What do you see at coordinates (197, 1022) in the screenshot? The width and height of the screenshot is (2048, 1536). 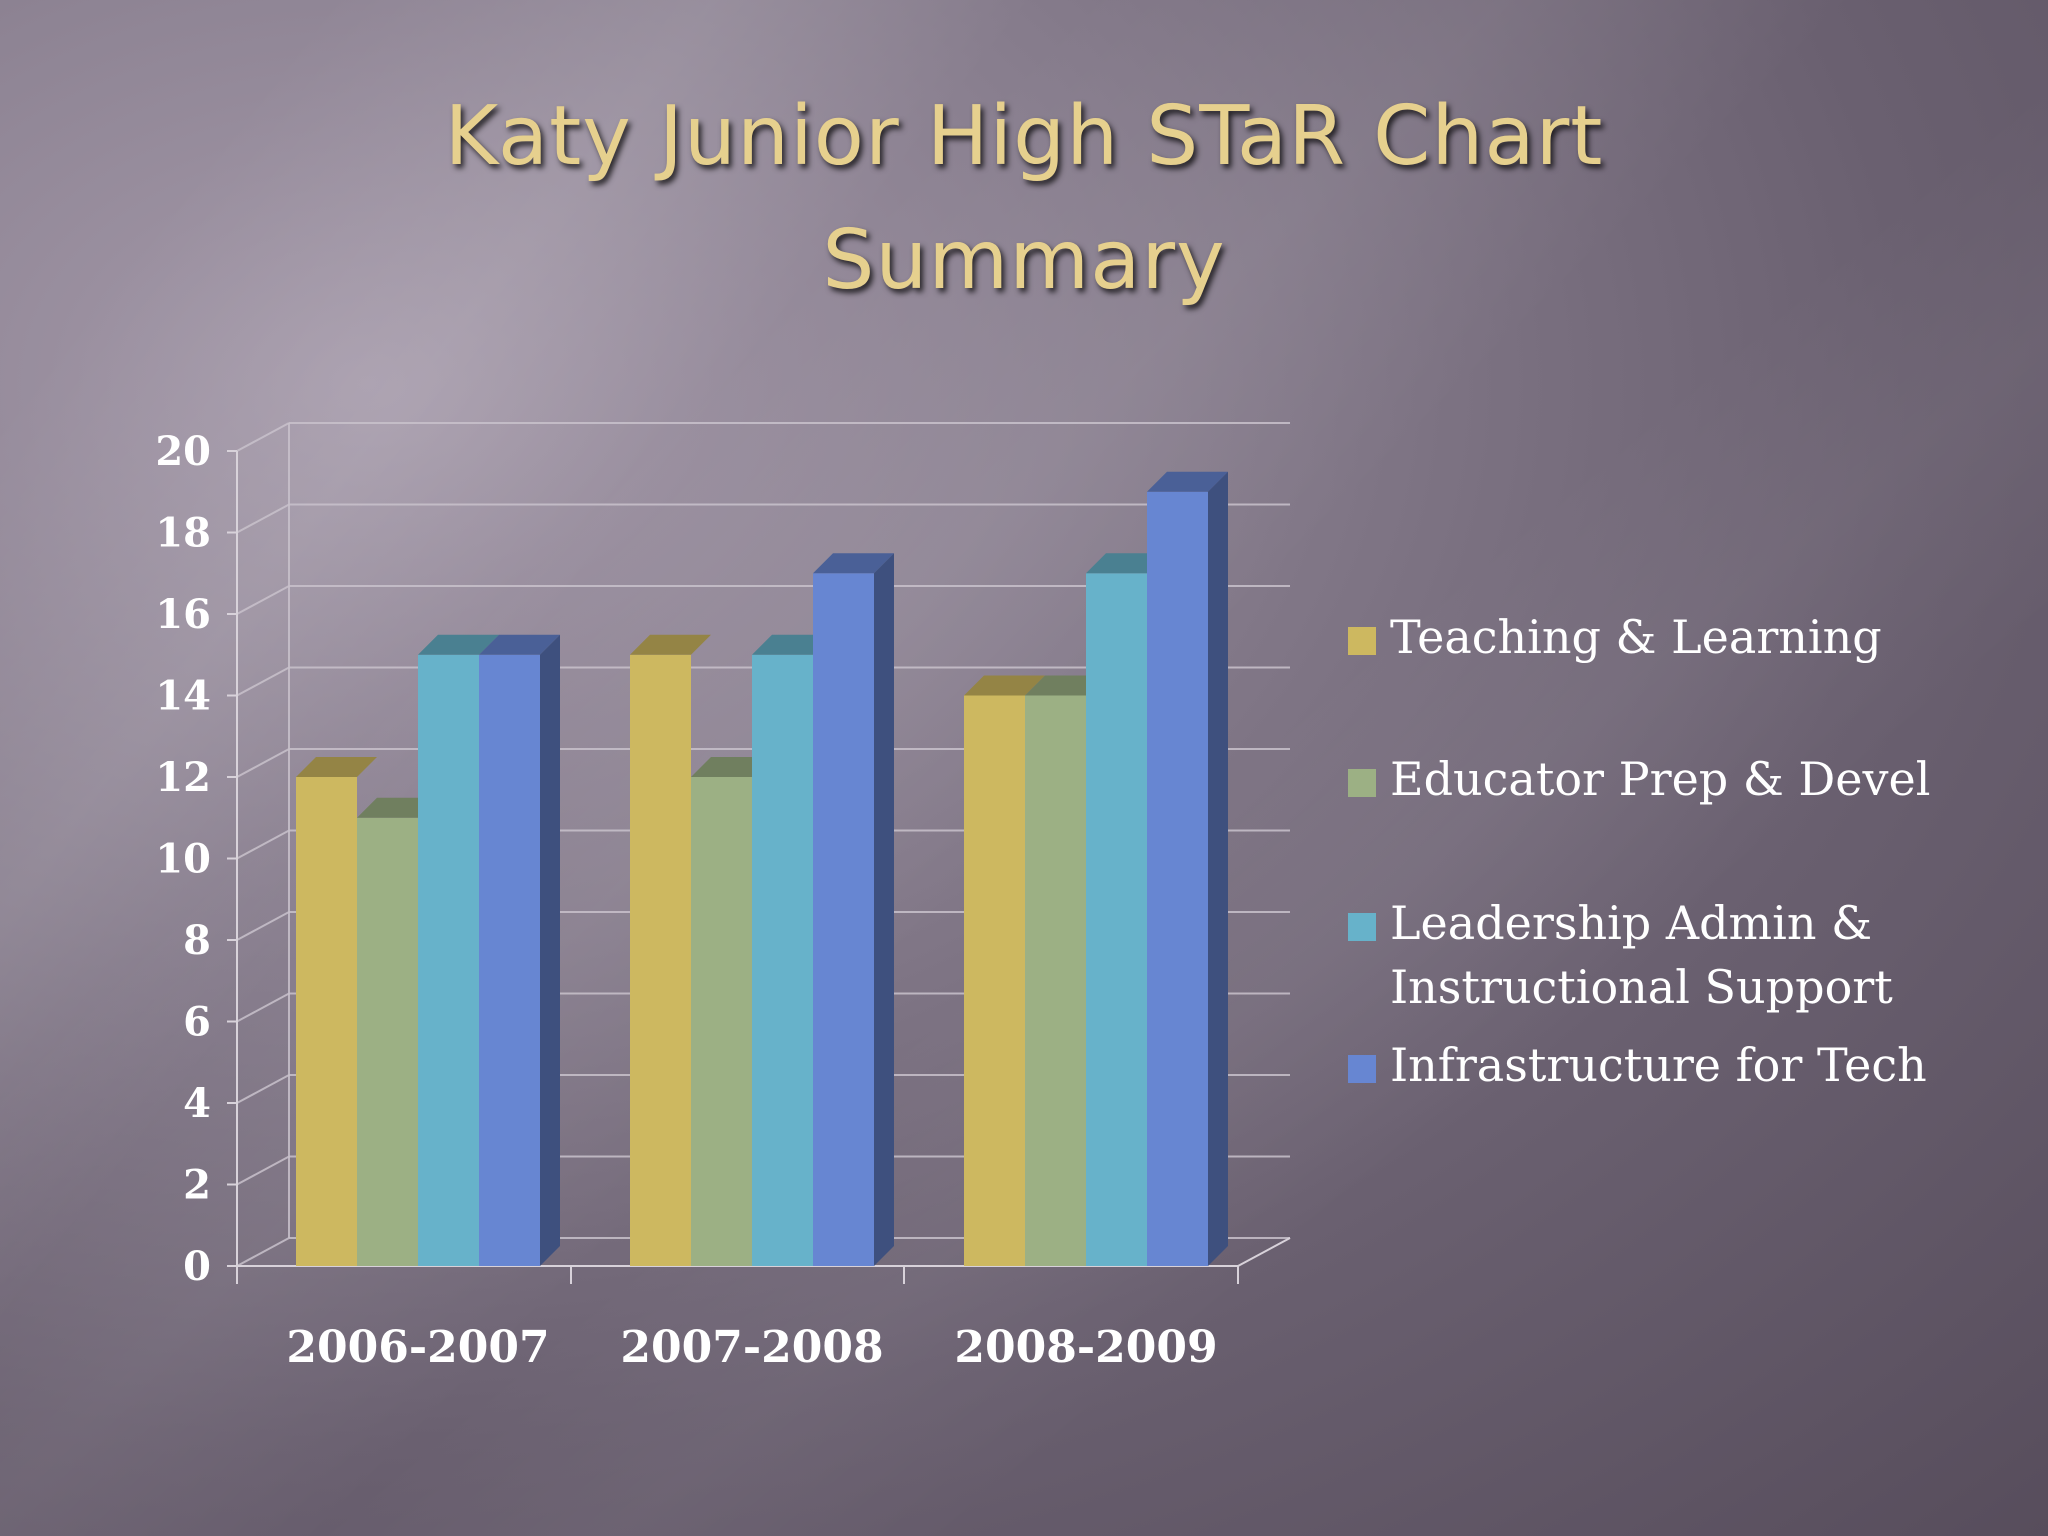 I see `y-tick-label: 6` at bounding box center [197, 1022].